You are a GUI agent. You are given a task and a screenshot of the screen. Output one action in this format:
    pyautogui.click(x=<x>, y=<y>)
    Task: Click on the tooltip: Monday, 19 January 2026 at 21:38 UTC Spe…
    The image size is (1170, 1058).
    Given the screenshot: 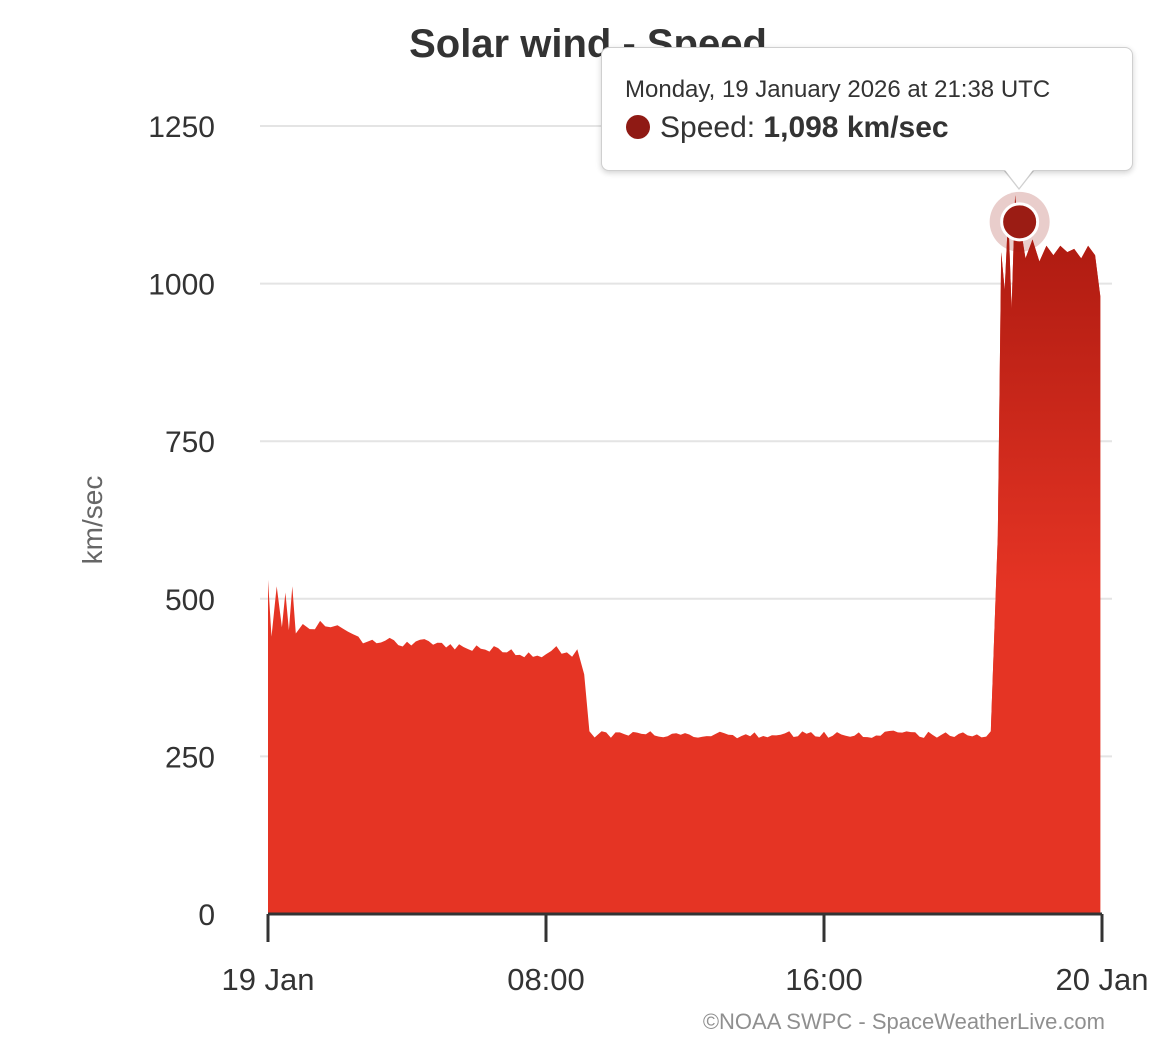 What is the action you would take?
    pyautogui.click(x=867, y=109)
    